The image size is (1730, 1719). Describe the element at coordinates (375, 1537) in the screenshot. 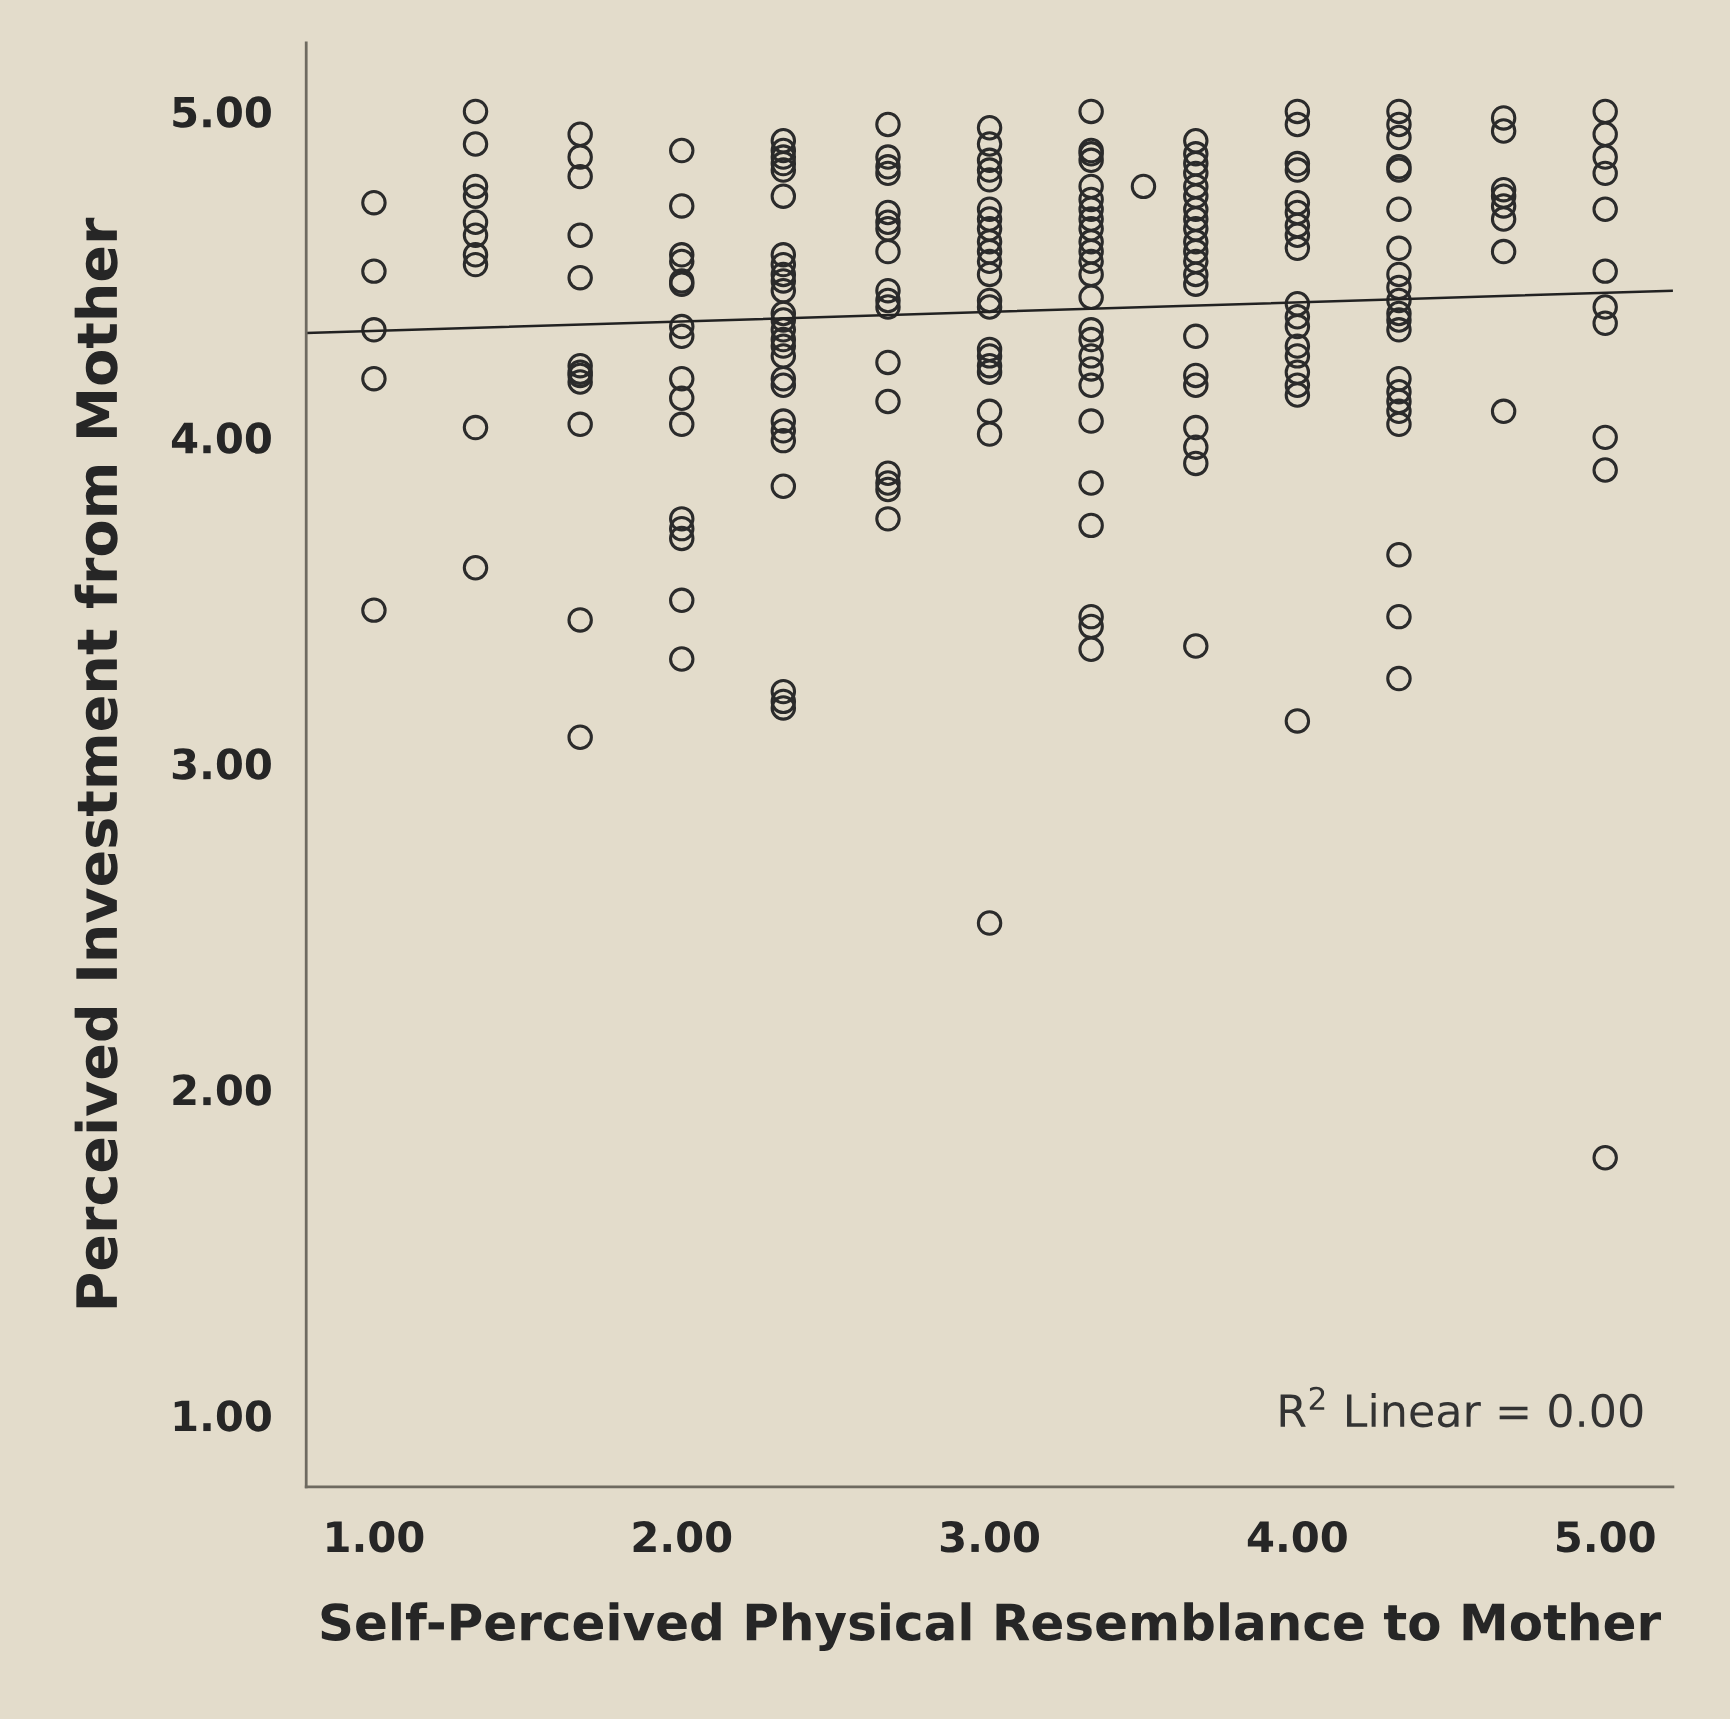

I see `x-tick-label: 1.00` at that location.